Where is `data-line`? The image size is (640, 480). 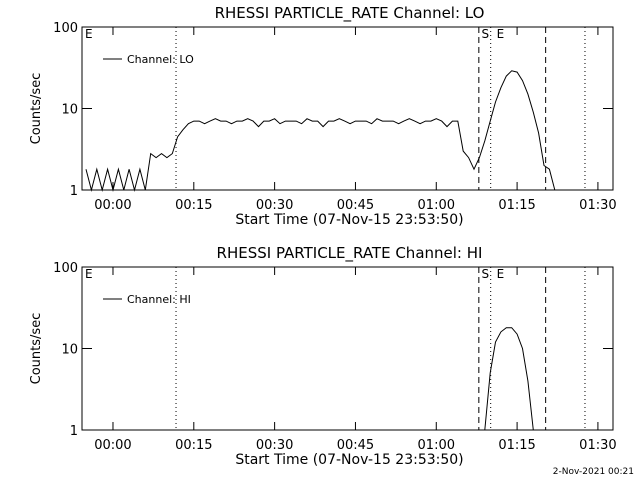
data-line is located at coordinates (509, 379).